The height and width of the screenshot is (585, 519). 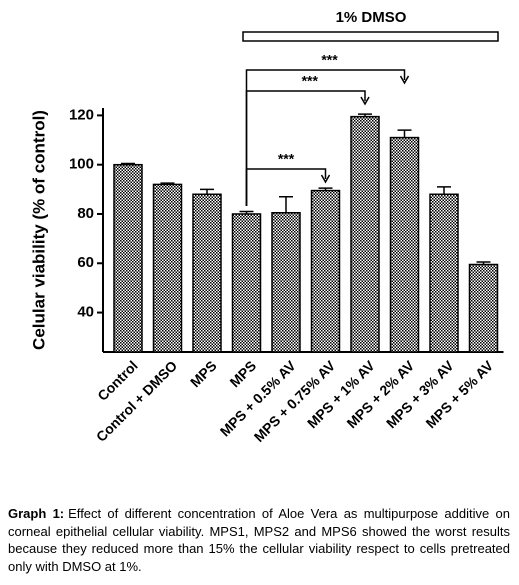 I want to click on y-axis-label: Celular viability (% of control), so click(x=38, y=230).